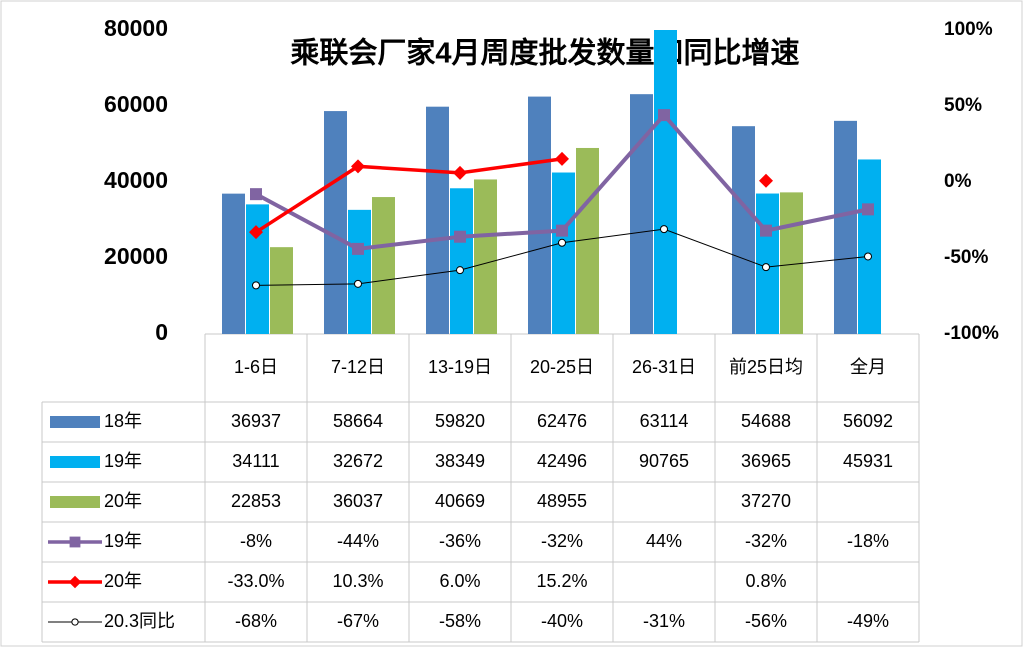 This screenshot has width=1024, height=648. I want to click on x-tick-label: 全月, so click(868, 367).